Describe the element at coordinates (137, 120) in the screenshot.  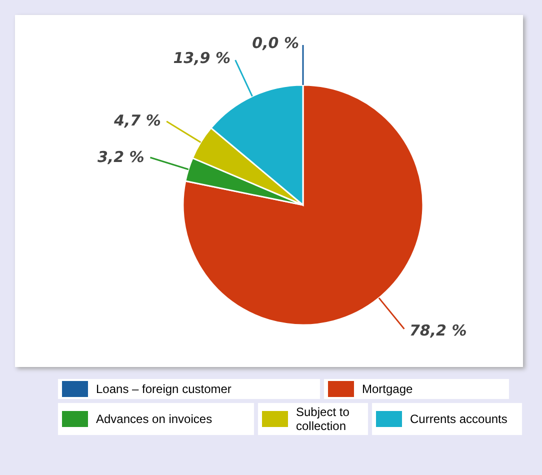
I see `data-label: 4,7 %` at that location.